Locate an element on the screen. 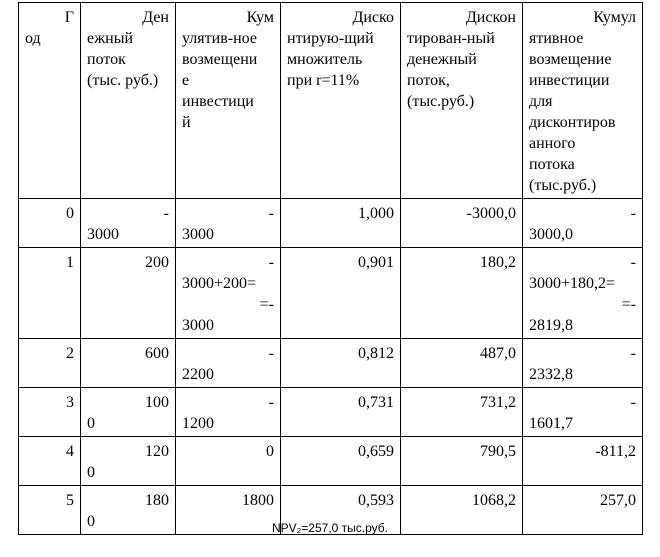 The height and width of the screenshot is (557, 660). cell-line: при r=11% is located at coordinates (323, 80).